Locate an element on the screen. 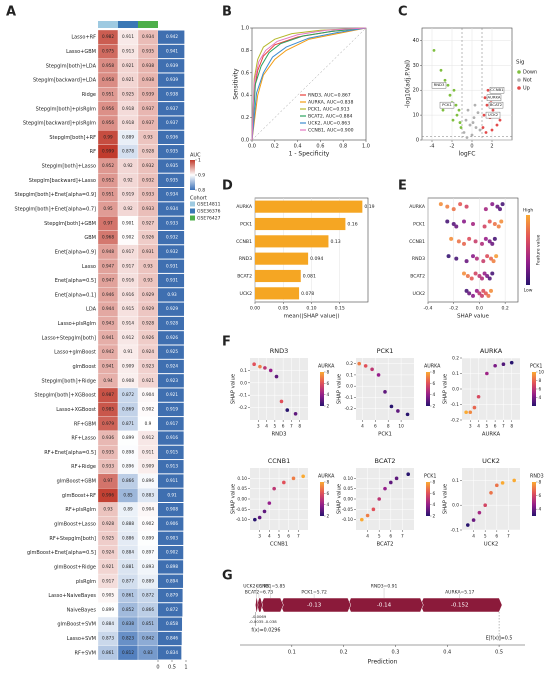 The width and height of the screenshot is (553, 684). x-axis-label: PCK1 is located at coordinates (385, 435).